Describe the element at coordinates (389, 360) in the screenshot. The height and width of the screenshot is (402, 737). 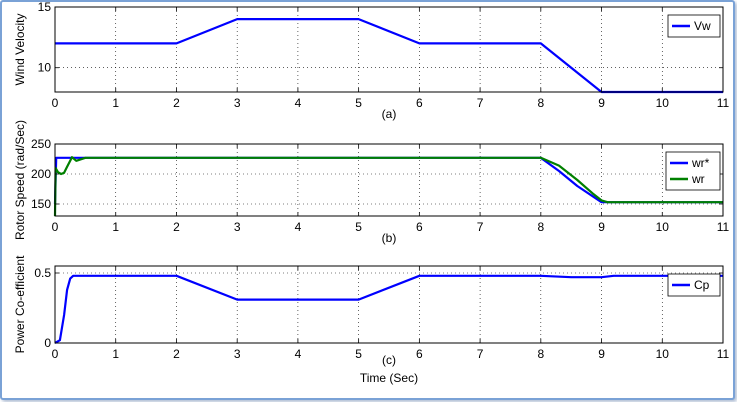
I see `panel-label: (c)` at that location.